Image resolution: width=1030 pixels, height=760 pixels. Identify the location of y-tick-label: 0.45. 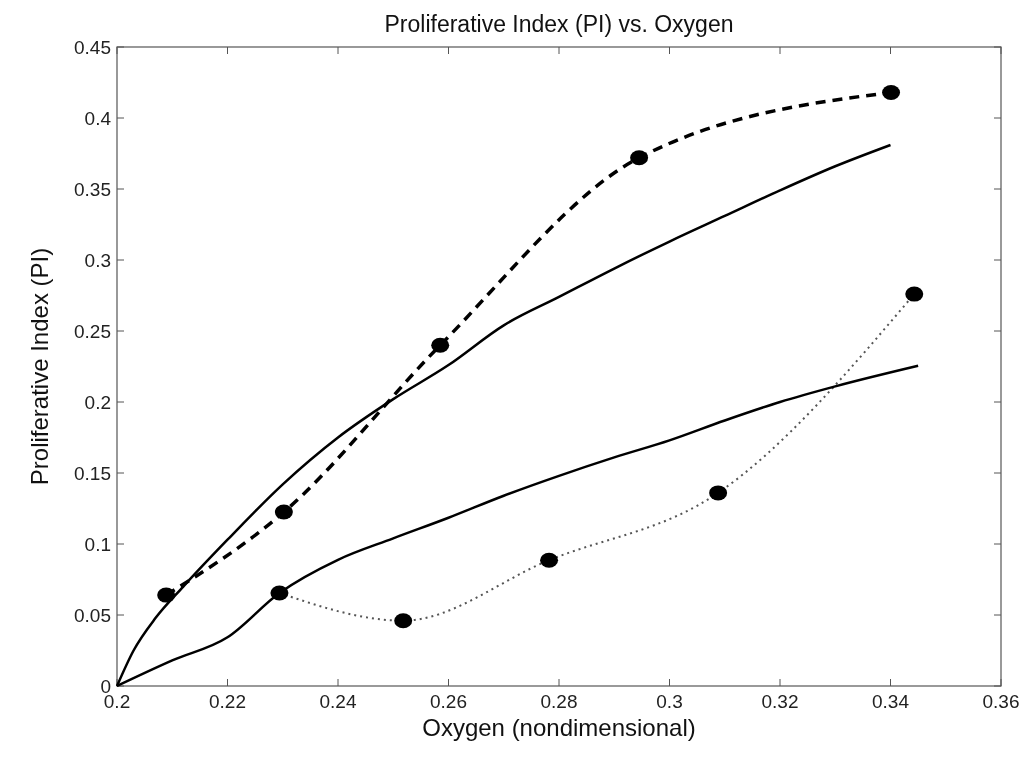
(92, 47).